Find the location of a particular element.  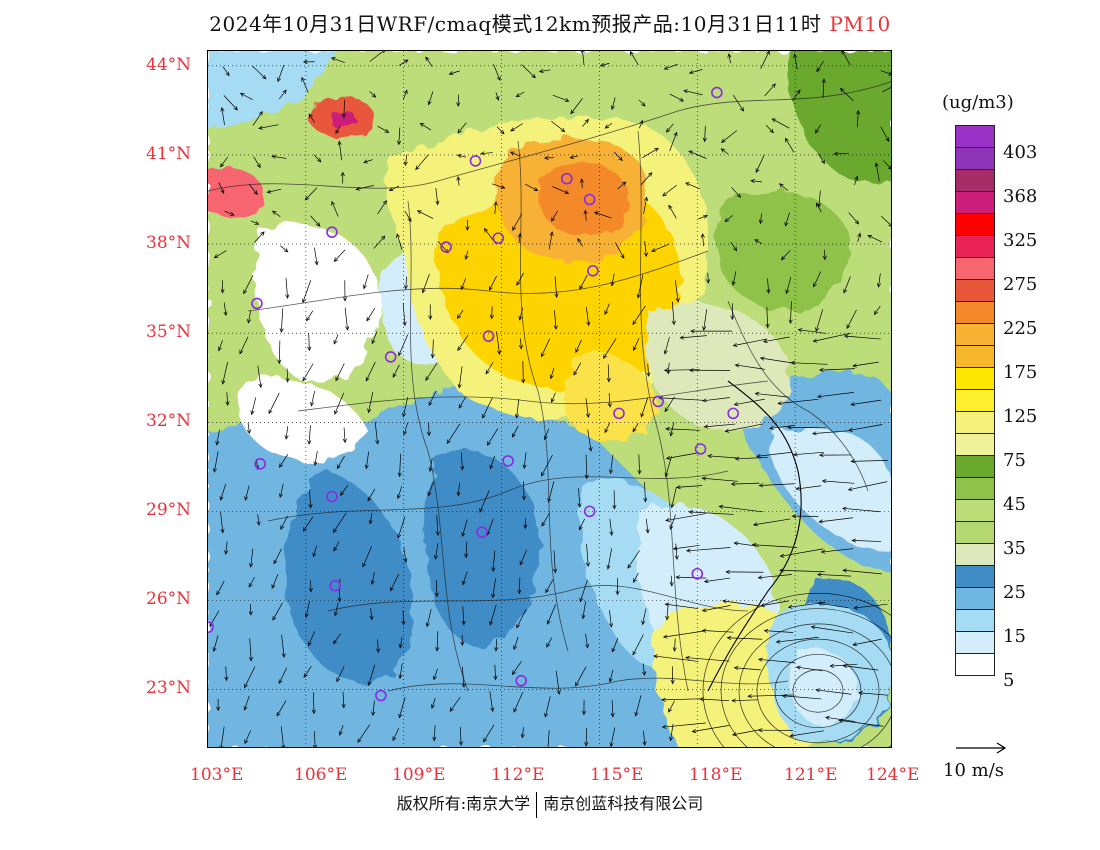

lon-label-118: 118°E is located at coordinates (716, 775).